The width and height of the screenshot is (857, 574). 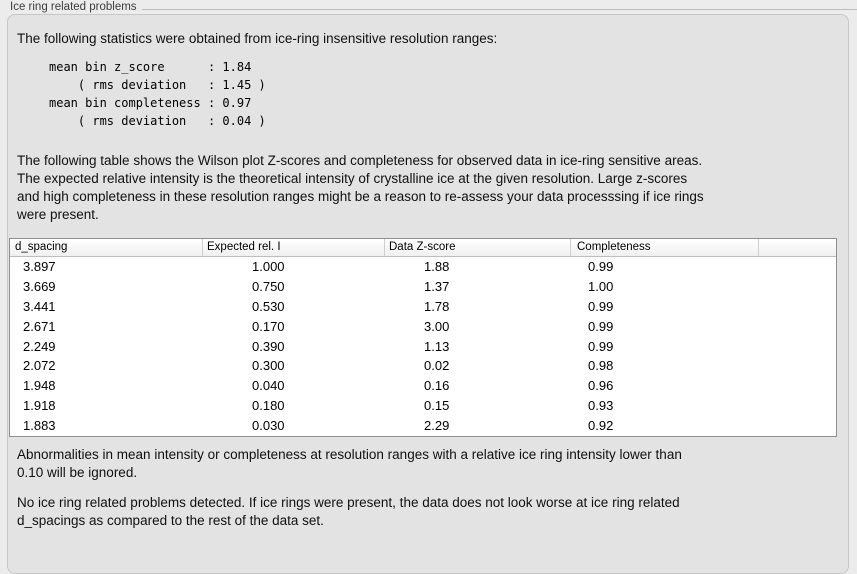 I want to click on table-cell: 0.040, so click(x=268, y=386).